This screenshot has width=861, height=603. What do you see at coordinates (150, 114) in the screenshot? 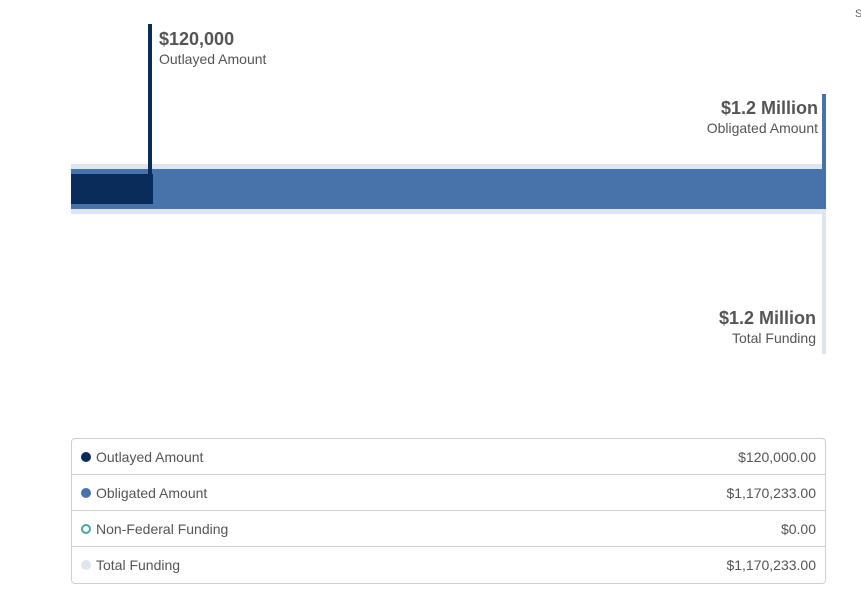
I see `outlayed-marker-line` at bounding box center [150, 114].